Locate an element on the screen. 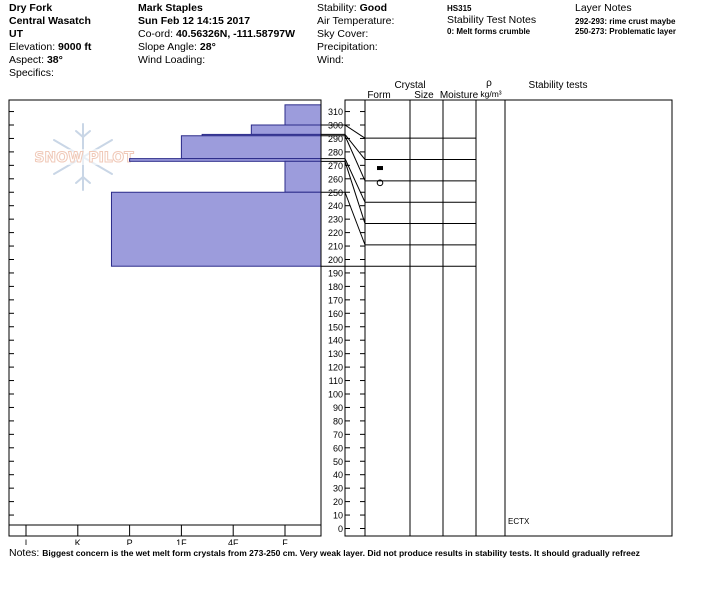 The image size is (710, 600). wind-loading-row: Wind Loading: is located at coordinates (172, 60).